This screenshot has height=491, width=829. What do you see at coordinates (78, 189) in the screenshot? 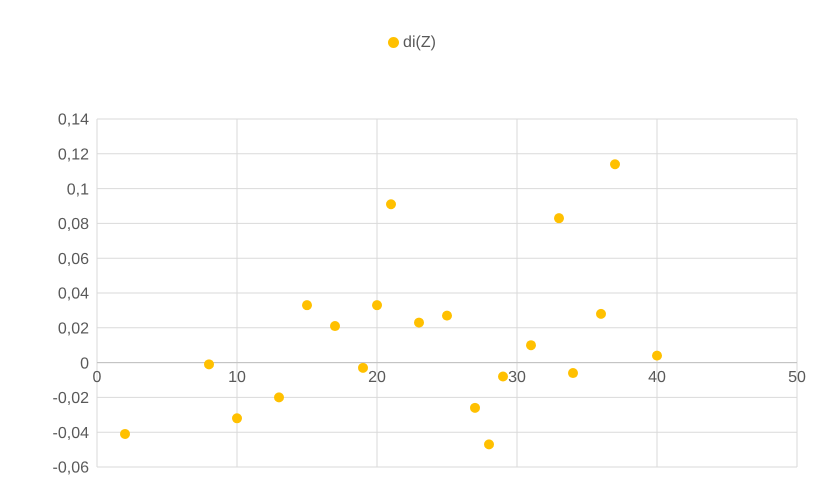
I see `y-tick-label: 0,1` at bounding box center [78, 189].